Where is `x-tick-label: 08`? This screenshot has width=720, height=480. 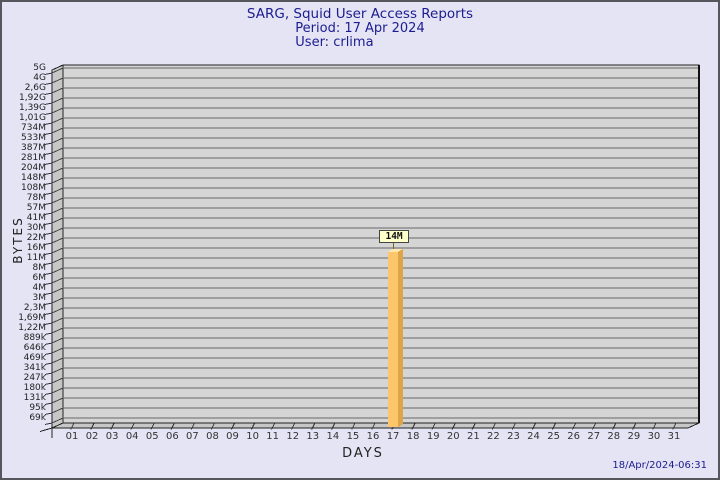 x-tick-label: 08 is located at coordinates (212, 436).